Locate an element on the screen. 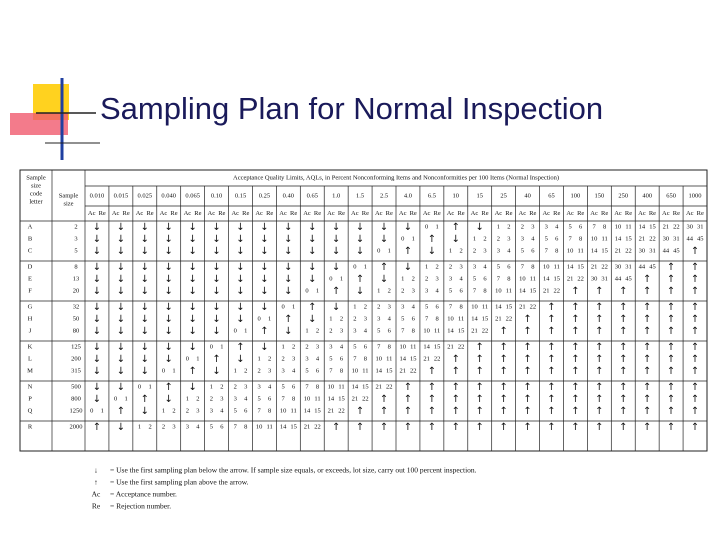 Image resolution: width=720 pixels, height=540 pixels. code-letter: A is located at coordinates (30, 226).